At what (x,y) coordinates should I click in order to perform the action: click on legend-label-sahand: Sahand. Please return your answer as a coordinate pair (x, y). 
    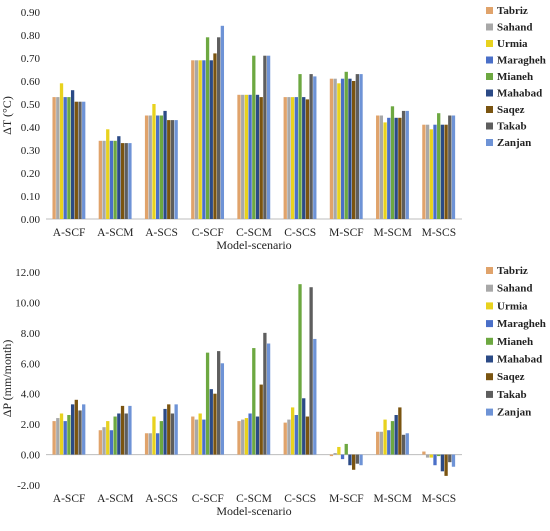
    Looking at the image, I should click on (514, 28).